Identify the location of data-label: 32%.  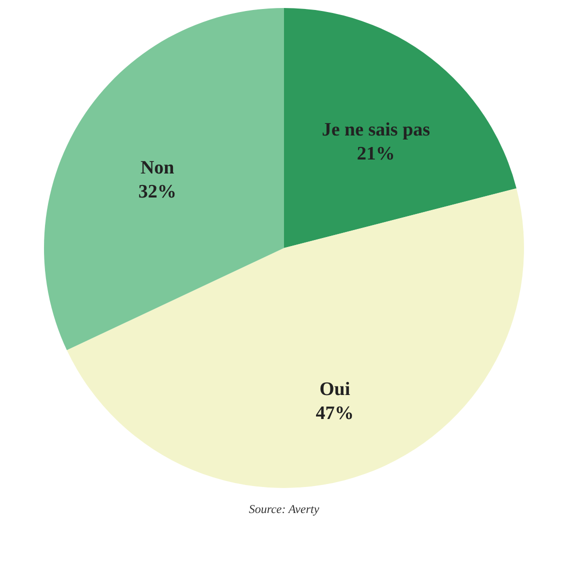
(157, 192).